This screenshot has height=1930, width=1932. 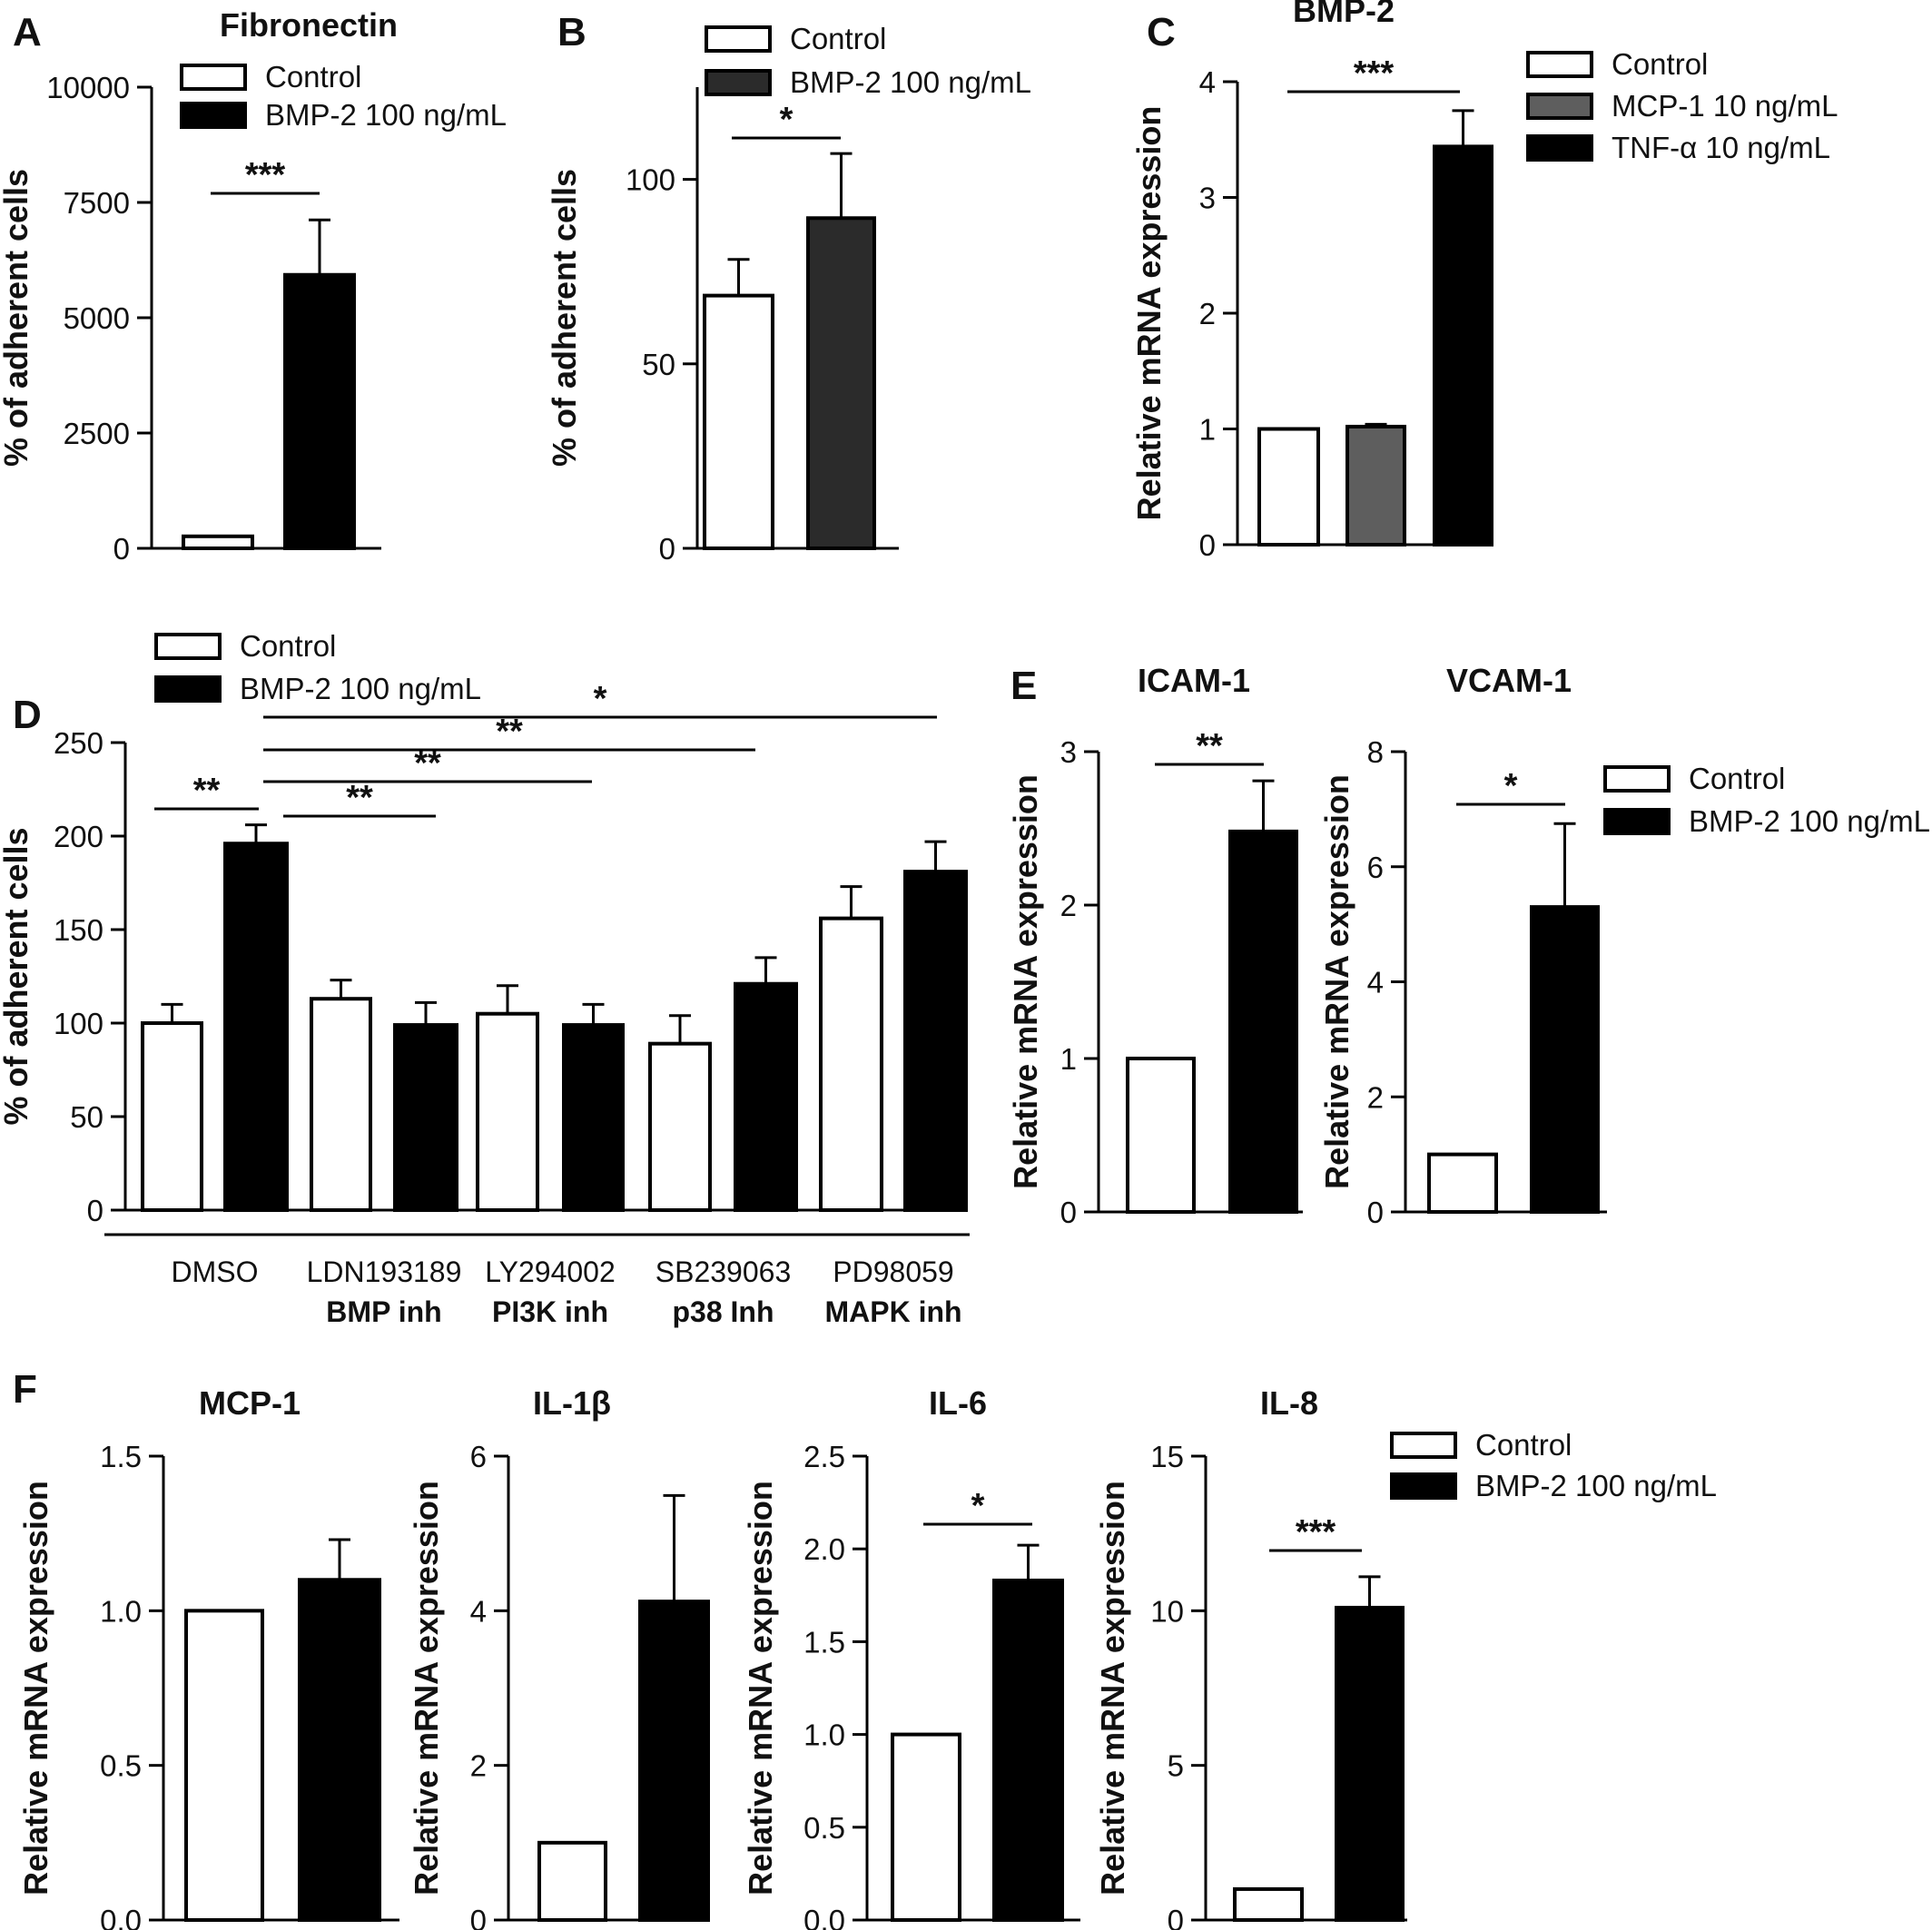 What do you see at coordinates (893, 1271) in the screenshot?
I see `category-label: PD98059` at bounding box center [893, 1271].